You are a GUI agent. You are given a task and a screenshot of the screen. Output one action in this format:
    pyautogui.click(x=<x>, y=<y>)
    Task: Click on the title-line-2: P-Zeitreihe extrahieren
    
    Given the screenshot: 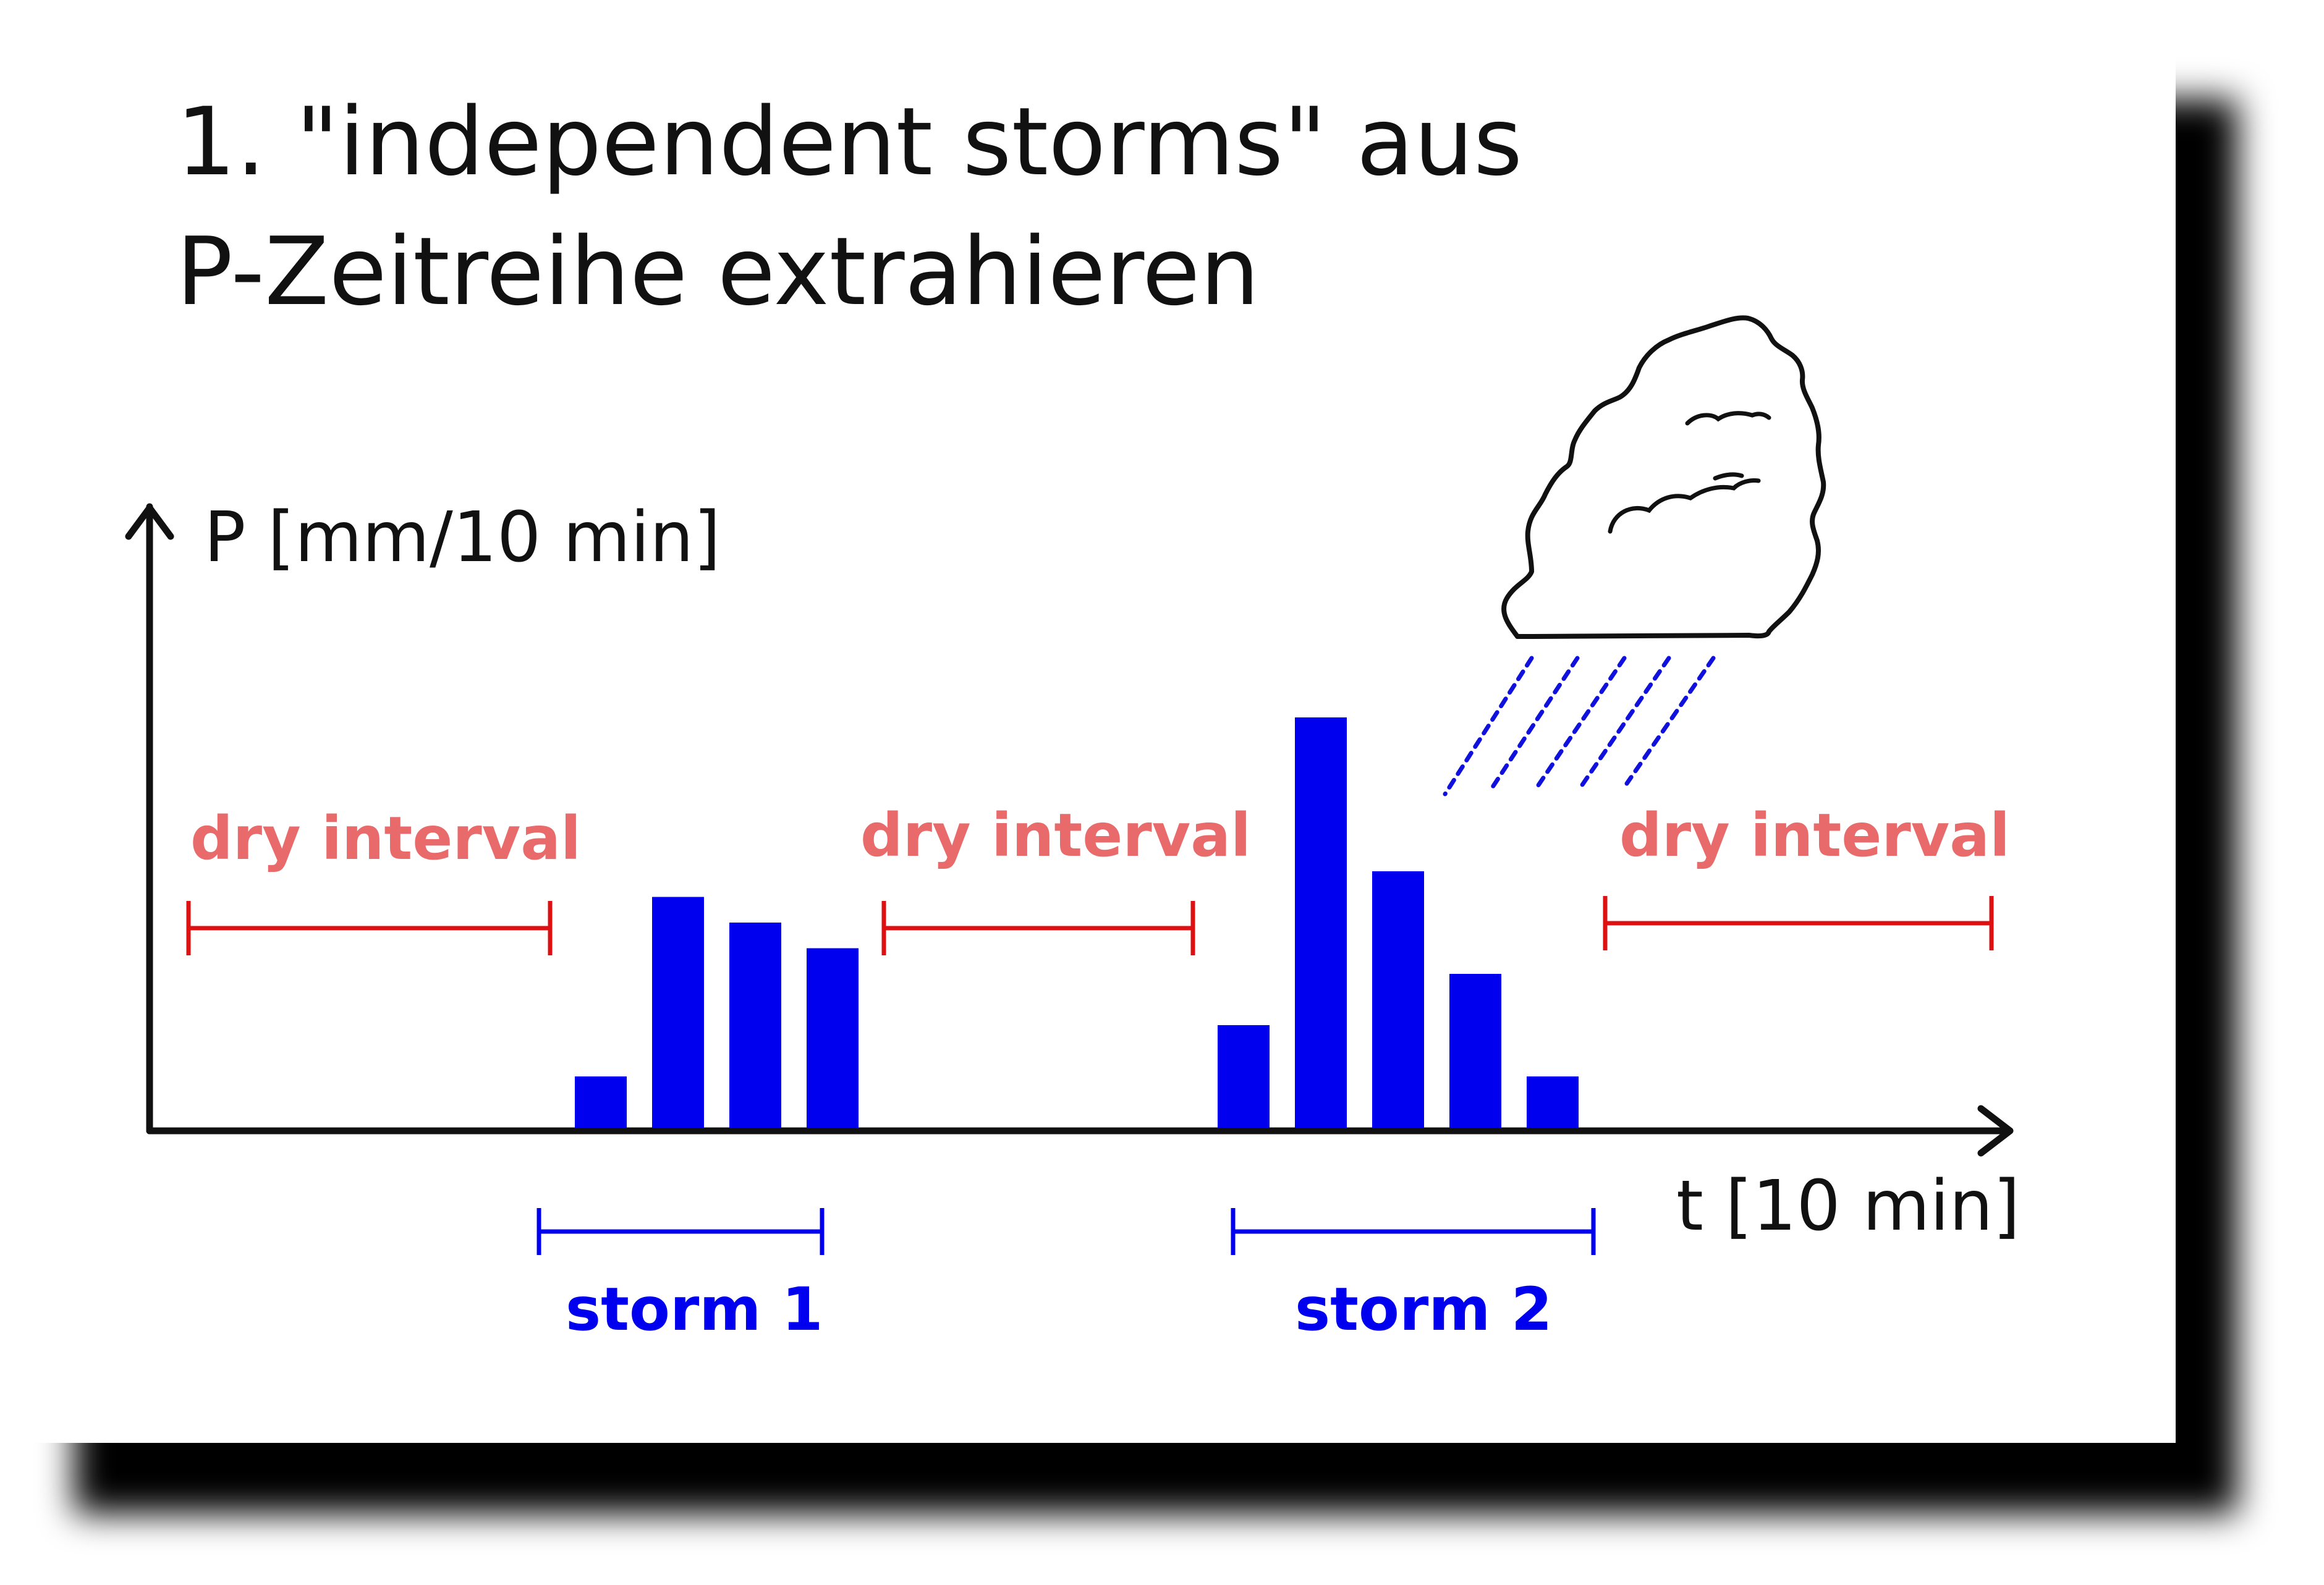 What is the action you would take?
    pyautogui.click(x=718, y=271)
    